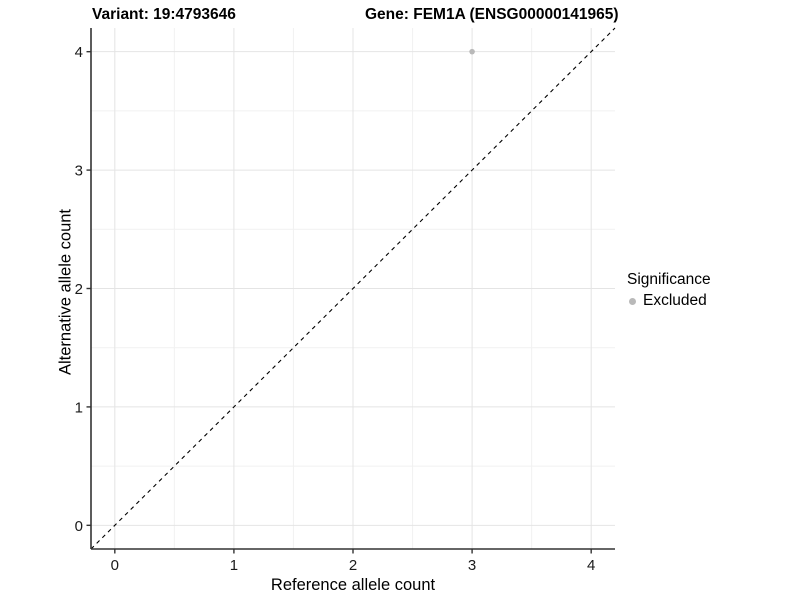  What do you see at coordinates (115, 565) in the screenshot?
I see `x-tick-label: 0` at bounding box center [115, 565].